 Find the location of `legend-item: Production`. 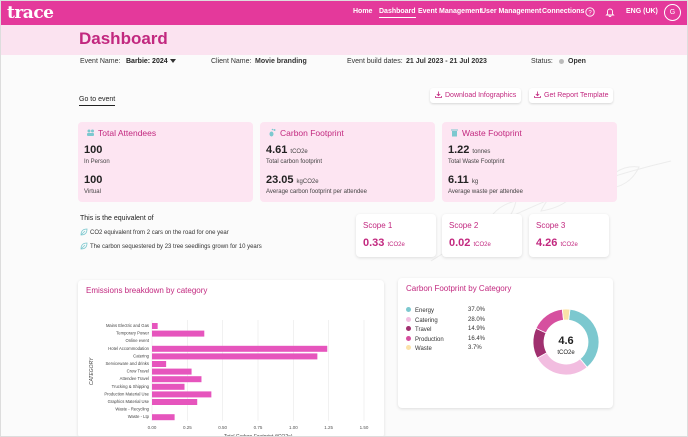

legend-item: Production is located at coordinates (425, 339).